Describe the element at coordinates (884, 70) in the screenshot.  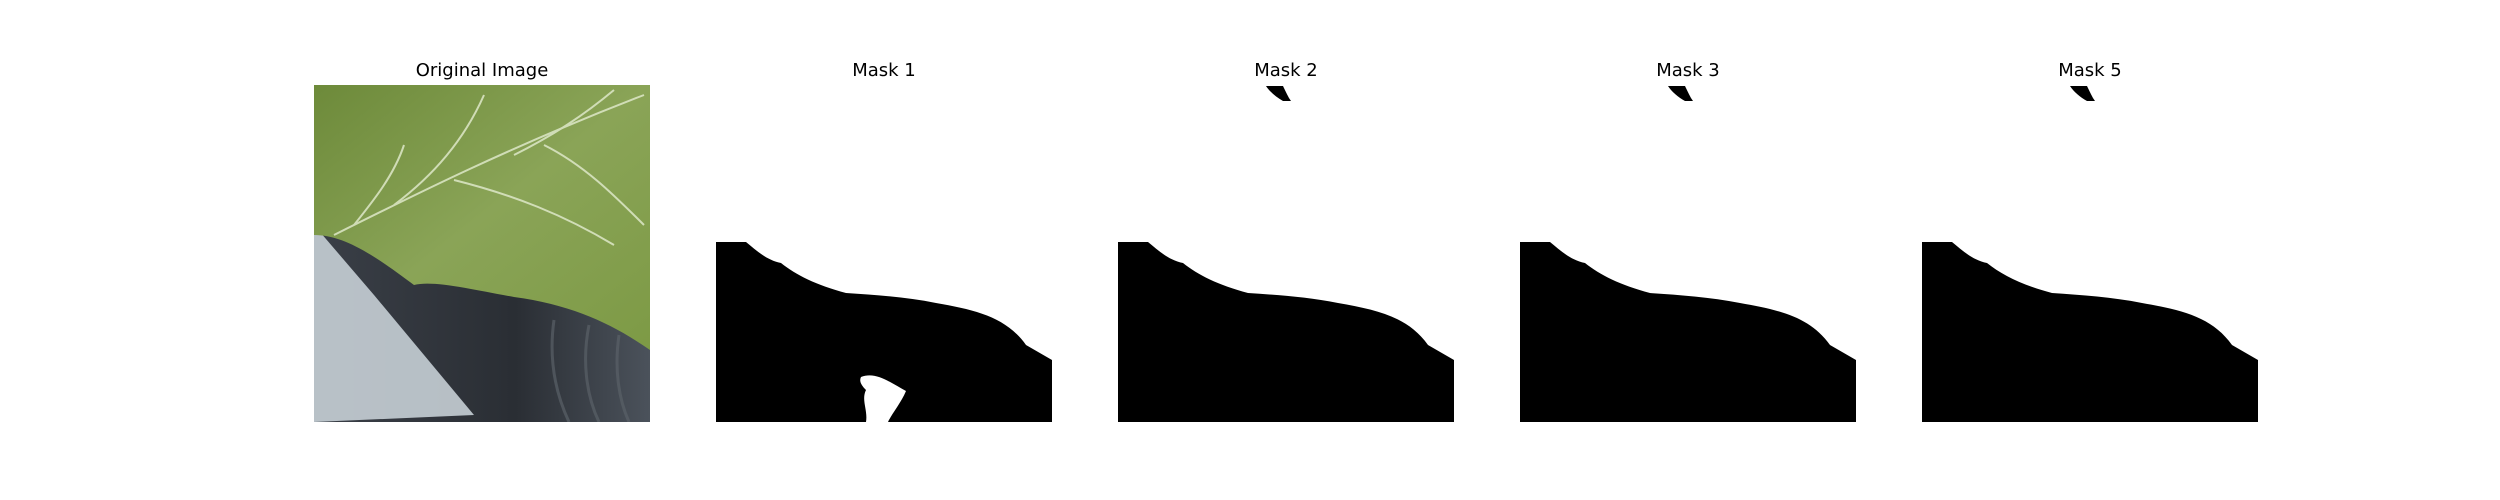
I see `panel-title-mask-1: Mask 1` at that location.